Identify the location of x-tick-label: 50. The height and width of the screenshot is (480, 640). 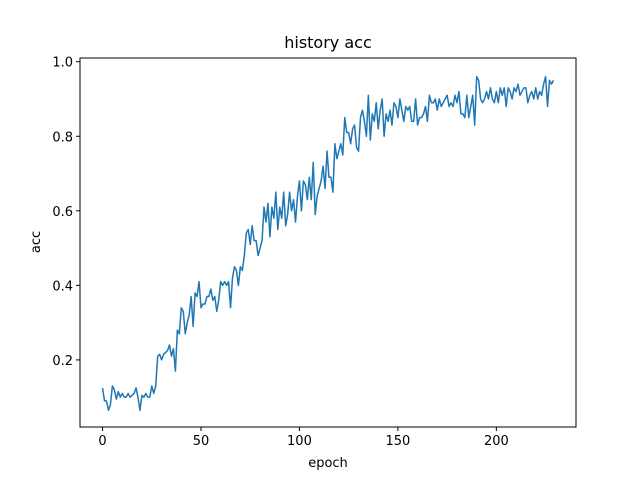
(201, 441).